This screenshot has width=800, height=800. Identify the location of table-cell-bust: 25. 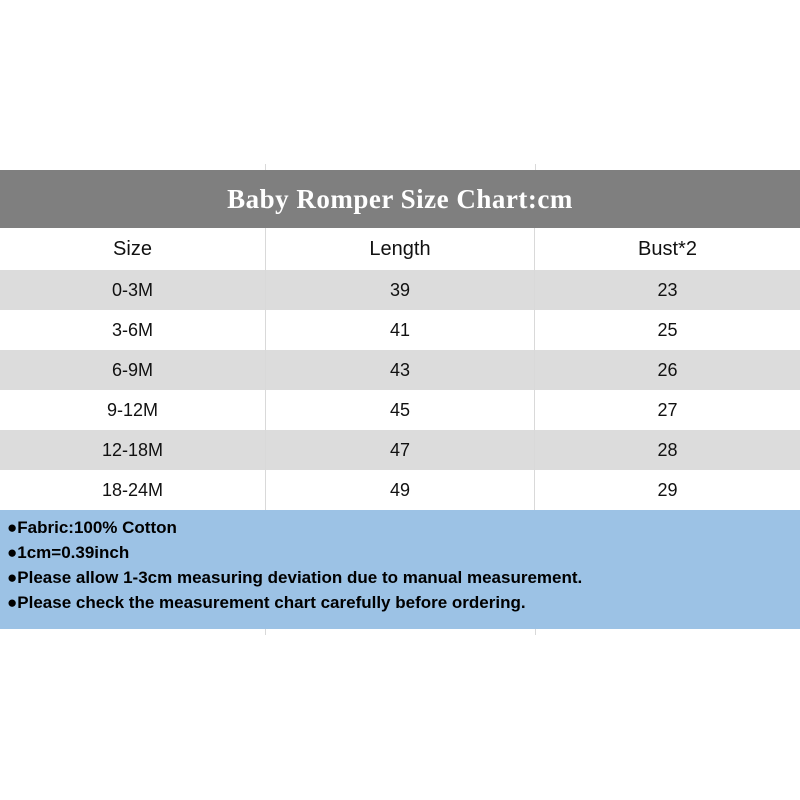
(667, 329).